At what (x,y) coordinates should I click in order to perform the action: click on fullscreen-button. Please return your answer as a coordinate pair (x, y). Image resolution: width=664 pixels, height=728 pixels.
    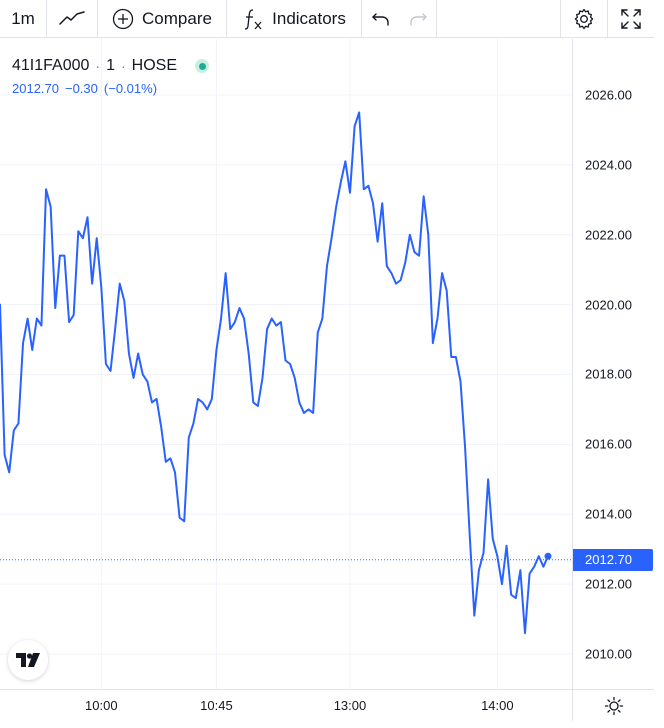
    Looking at the image, I should click on (631, 18).